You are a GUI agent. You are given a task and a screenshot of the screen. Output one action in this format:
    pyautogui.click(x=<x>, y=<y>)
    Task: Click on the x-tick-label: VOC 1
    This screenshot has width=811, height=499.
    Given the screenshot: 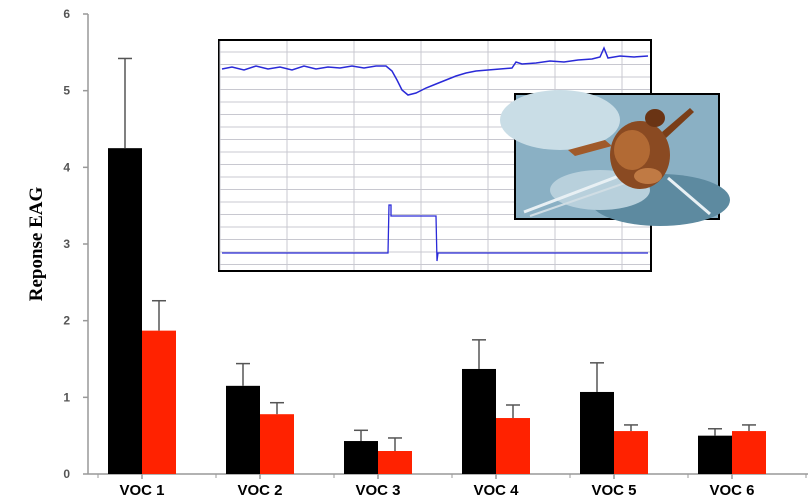 What is the action you would take?
    pyautogui.click(x=141, y=490)
    